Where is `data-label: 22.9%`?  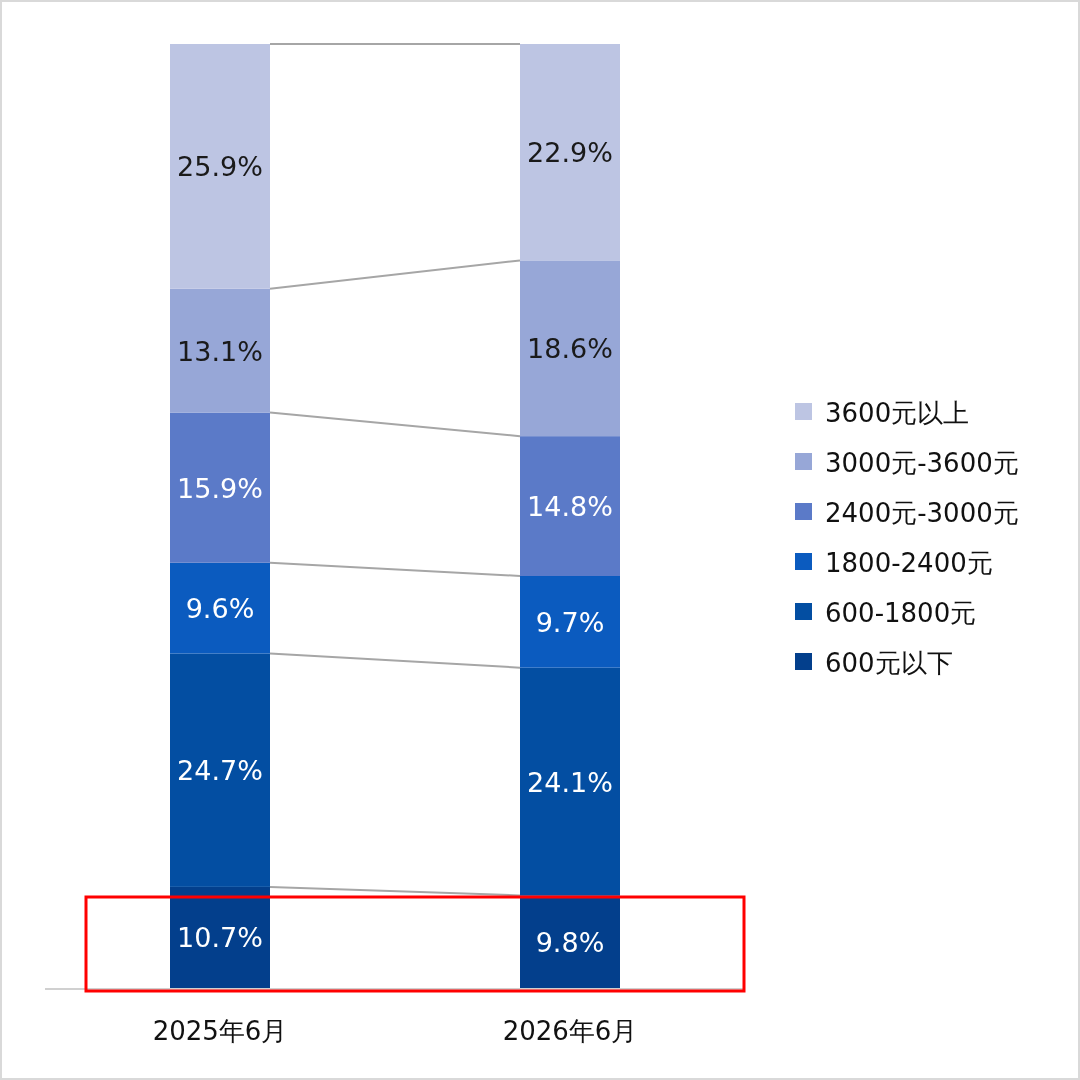
data-label: 22.9% is located at coordinates (570, 153).